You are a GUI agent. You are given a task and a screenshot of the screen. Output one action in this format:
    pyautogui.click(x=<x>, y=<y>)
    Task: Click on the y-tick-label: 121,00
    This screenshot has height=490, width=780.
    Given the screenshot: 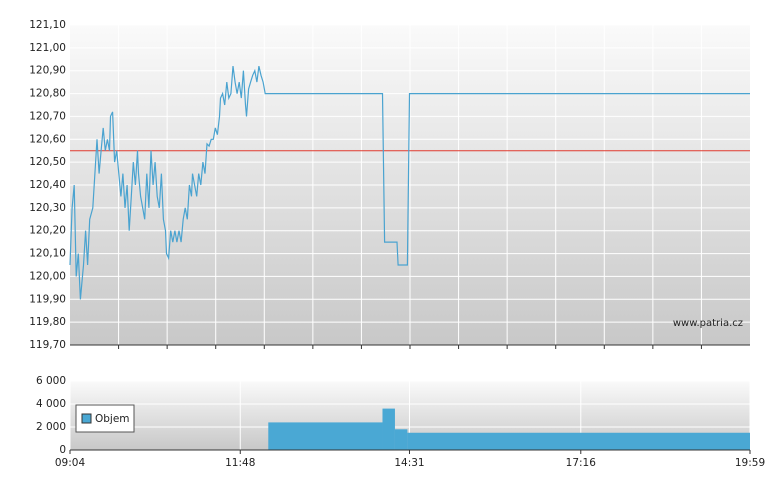 What is the action you would take?
    pyautogui.click(x=47, y=48)
    